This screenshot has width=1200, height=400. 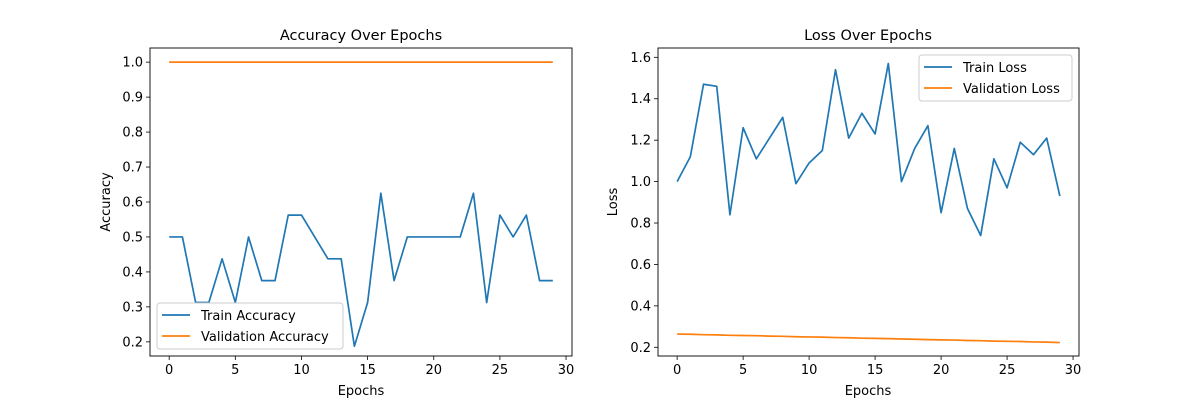 I want to click on y-tick-label: 1.6, so click(x=640, y=58).